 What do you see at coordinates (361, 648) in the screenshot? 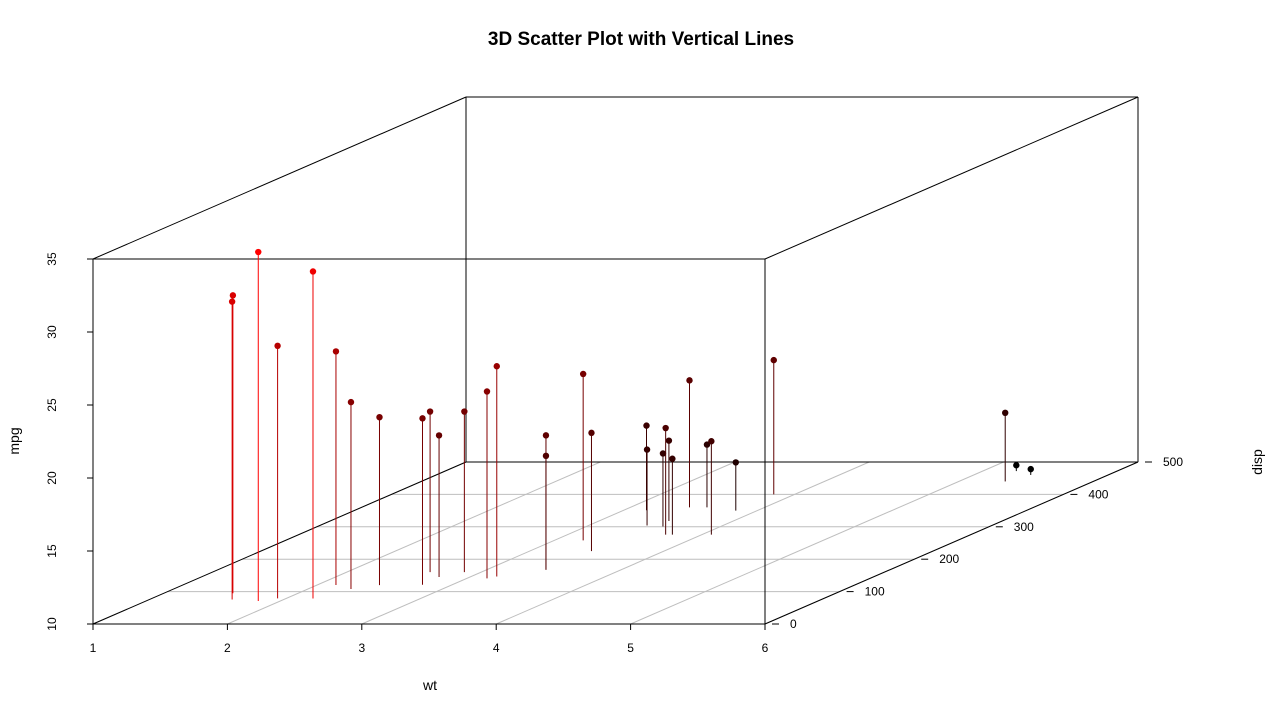
I see `x-tick-label: 3` at bounding box center [361, 648].